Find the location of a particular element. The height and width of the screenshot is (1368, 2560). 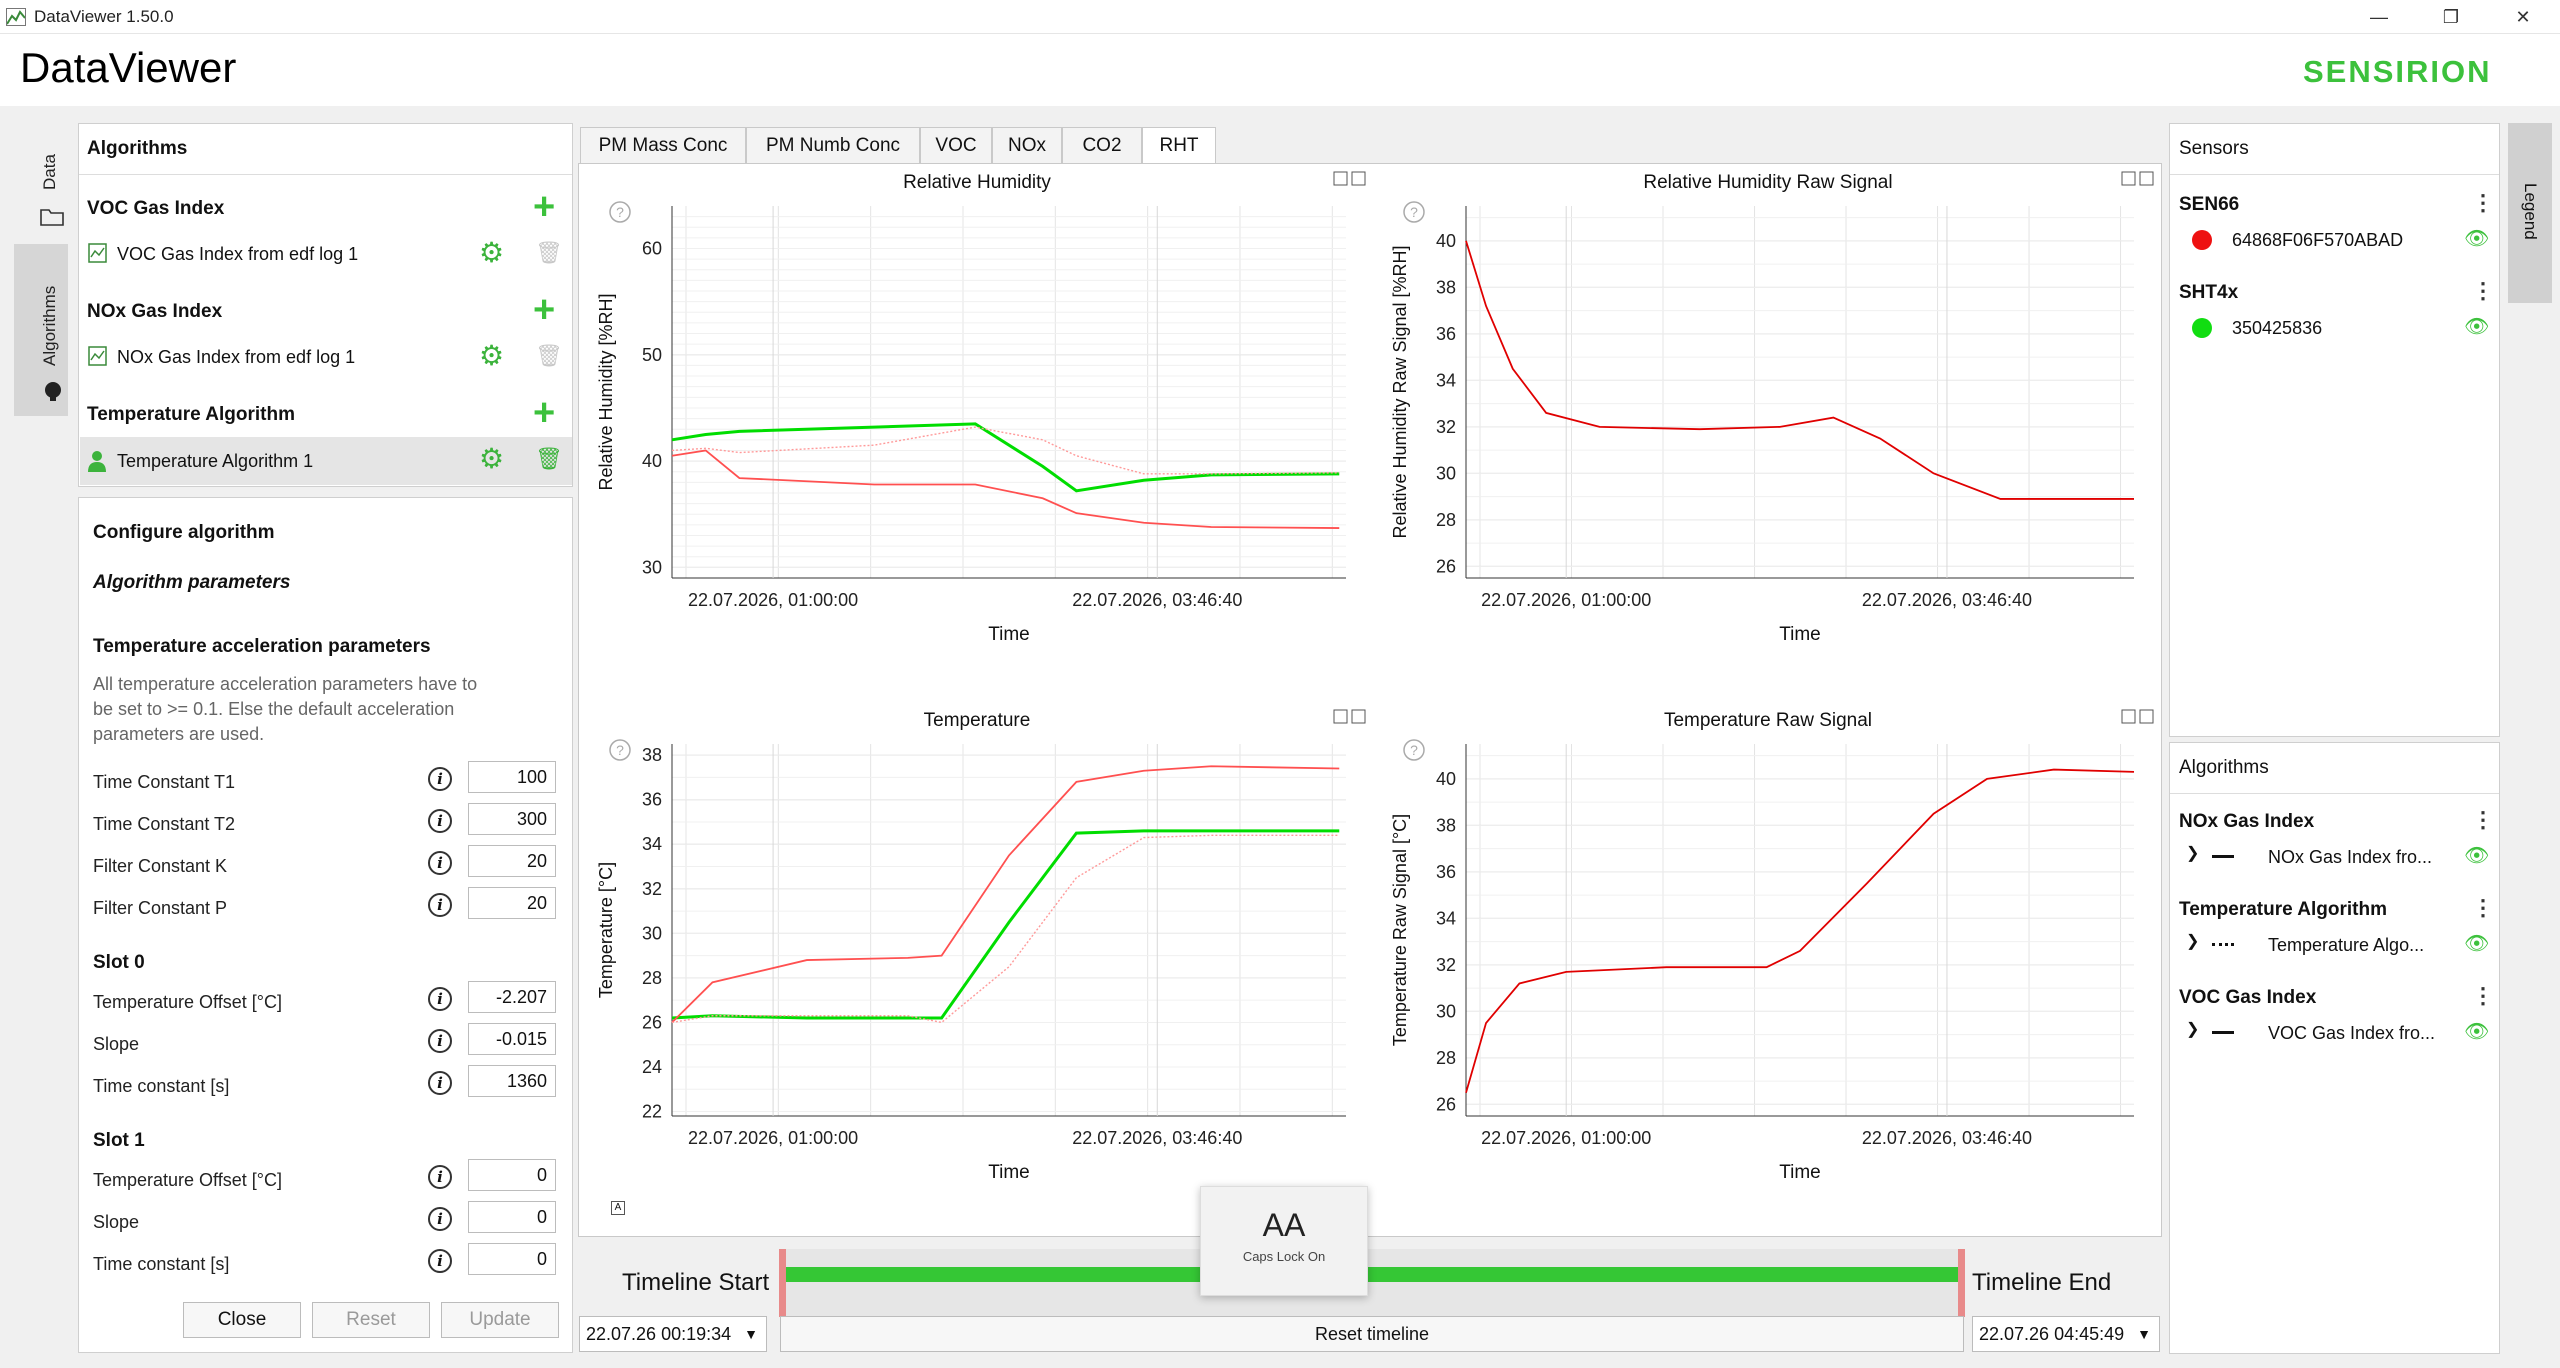

time-constant-t2-input: 300 is located at coordinates (512, 819).